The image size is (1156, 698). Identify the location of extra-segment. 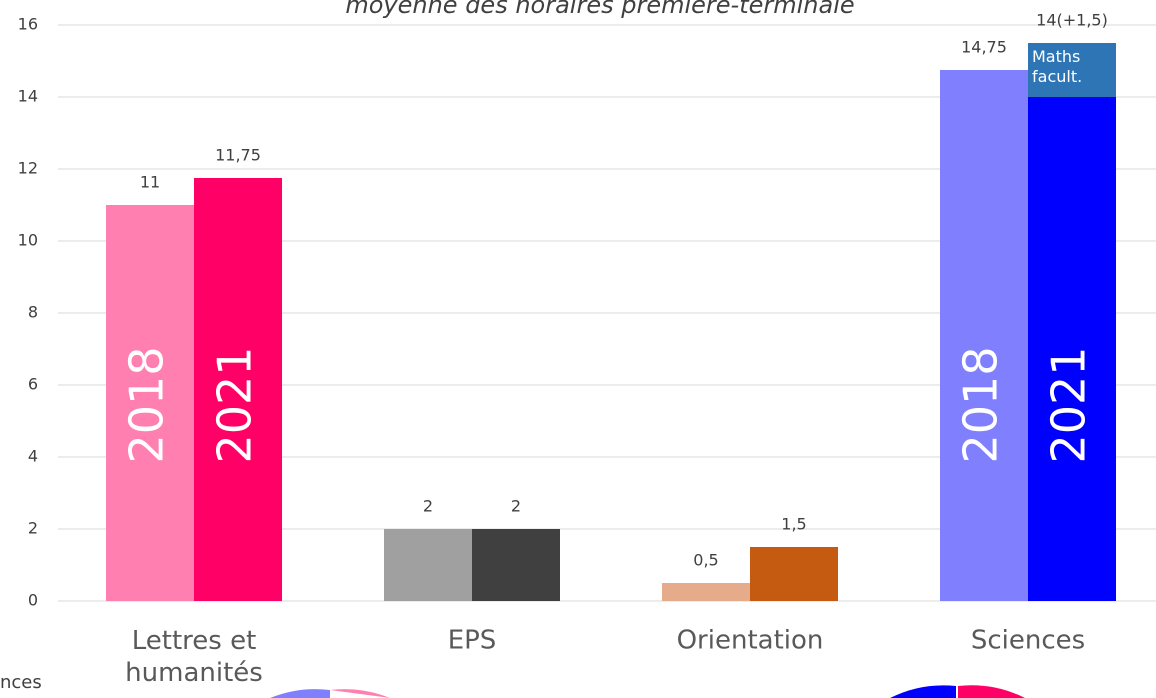
(1072, 70).